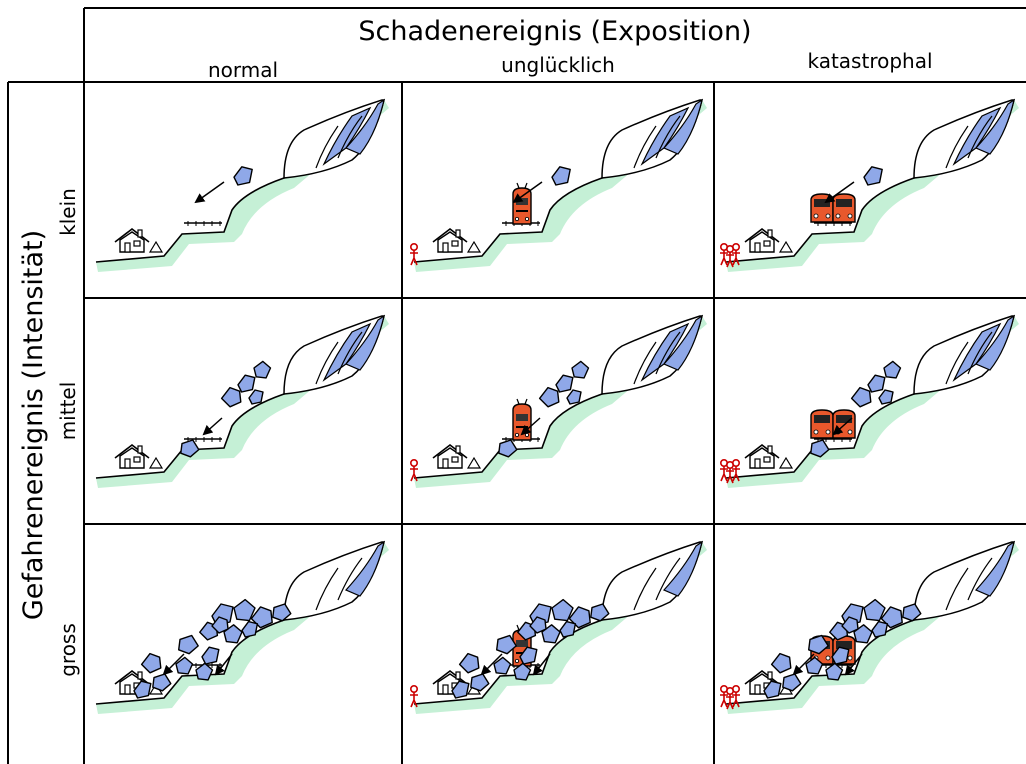 The width and height of the screenshot is (1026, 764). I want to click on column-label-katastrophal: katastrophal, so click(869, 61).